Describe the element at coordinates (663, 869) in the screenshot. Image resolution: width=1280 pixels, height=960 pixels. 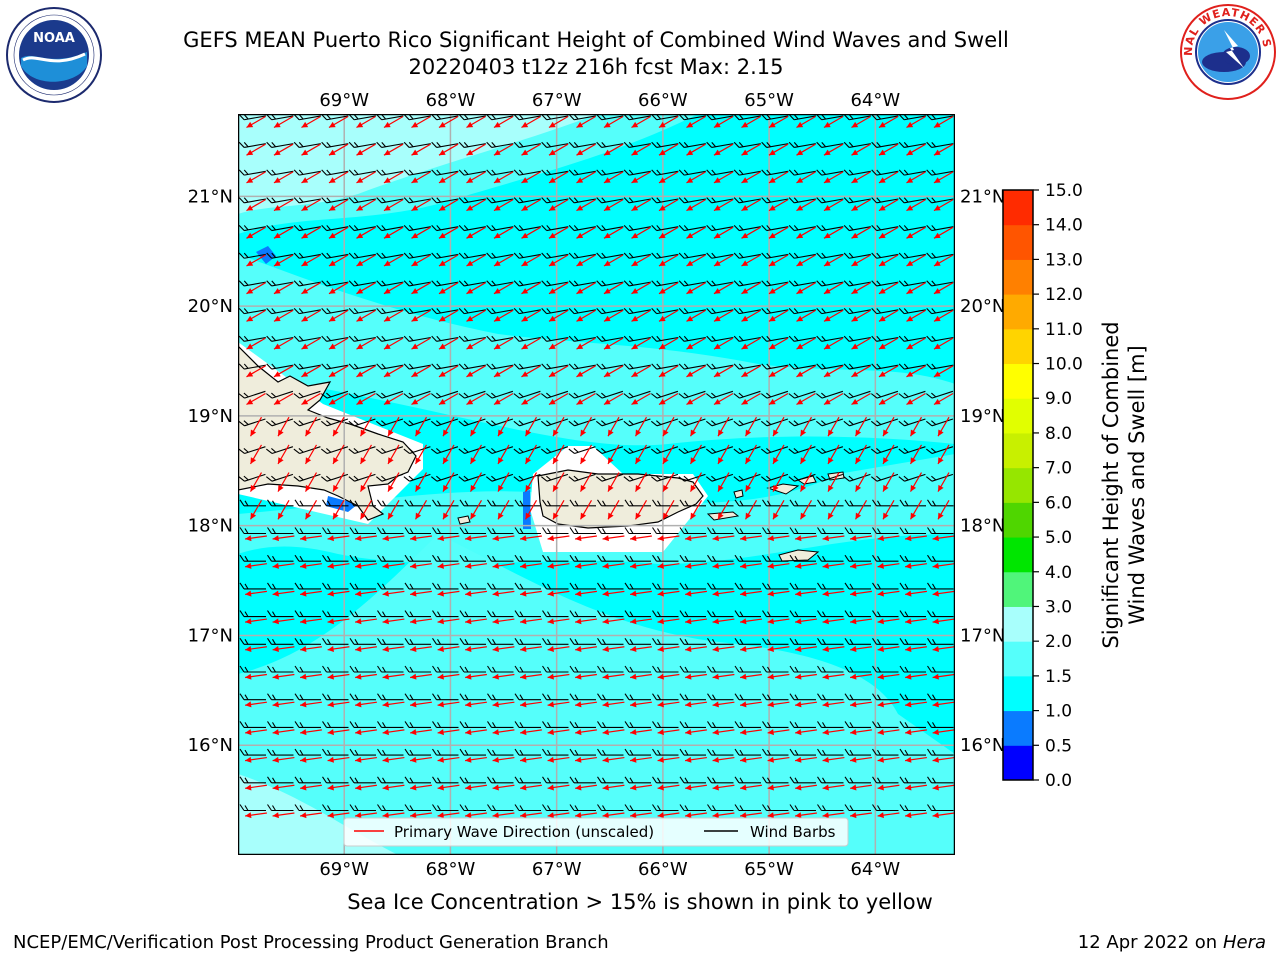
I see `lon-label-bottom: 66°W` at that location.